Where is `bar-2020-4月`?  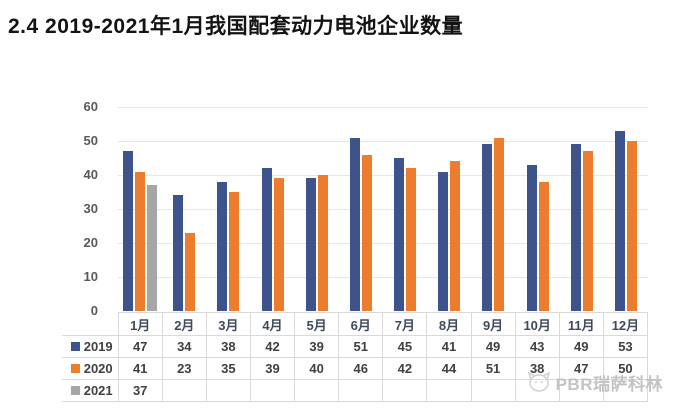
bar-2020-4月 is located at coordinates (278, 244).